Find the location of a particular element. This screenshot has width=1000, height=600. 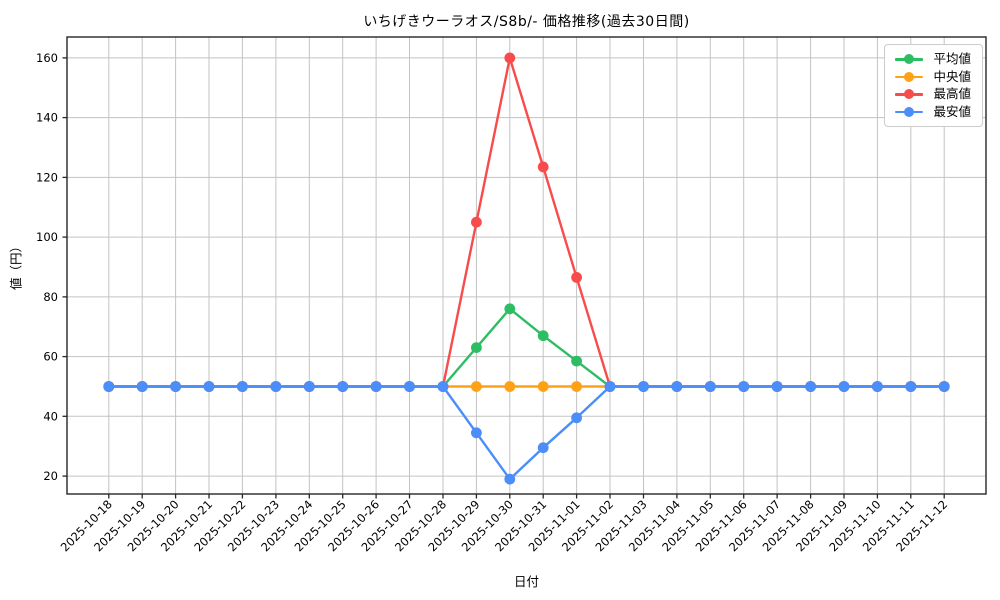

y-axis: 20 40 60 80 100 120 140 160 is located at coordinates (51, 267).